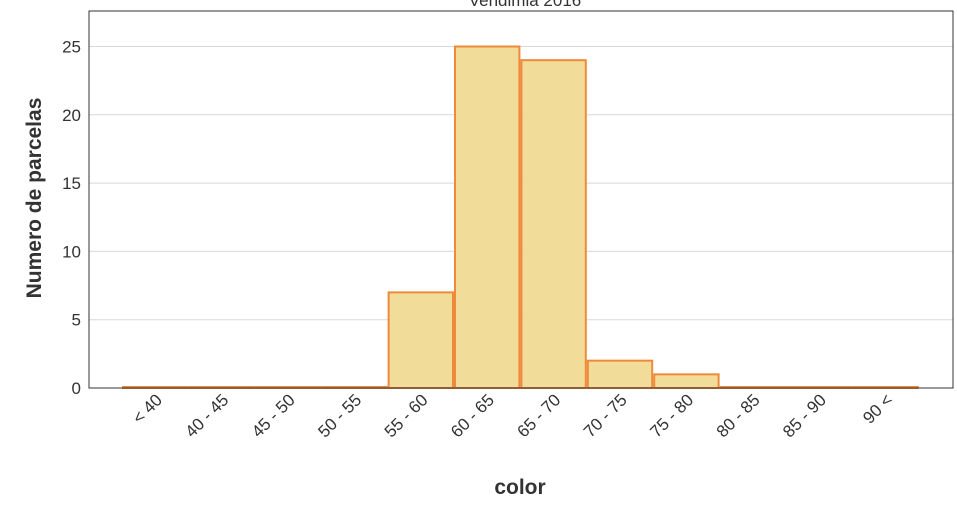 The image size is (957, 506). I want to click on x-tick-label: 60 - 65, so click(472, 415).